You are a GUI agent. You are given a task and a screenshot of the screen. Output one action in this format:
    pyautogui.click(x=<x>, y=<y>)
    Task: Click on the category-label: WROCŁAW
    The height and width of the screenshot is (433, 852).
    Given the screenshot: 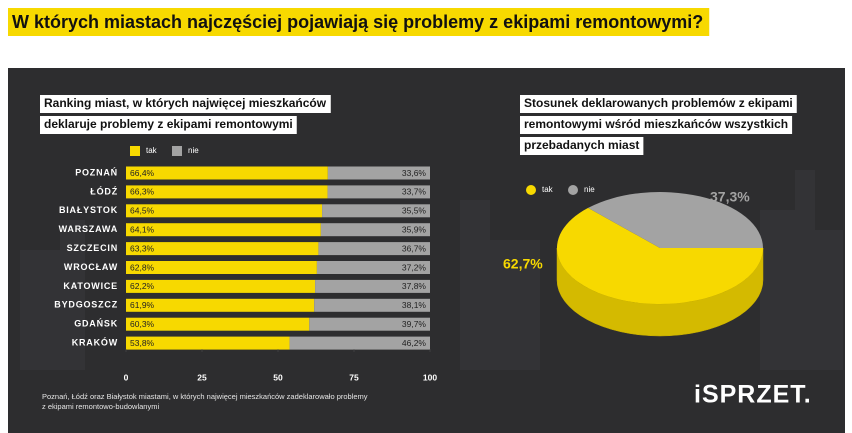 What is the action you would take?
    pyautogui.click(x=91, y=267)
    